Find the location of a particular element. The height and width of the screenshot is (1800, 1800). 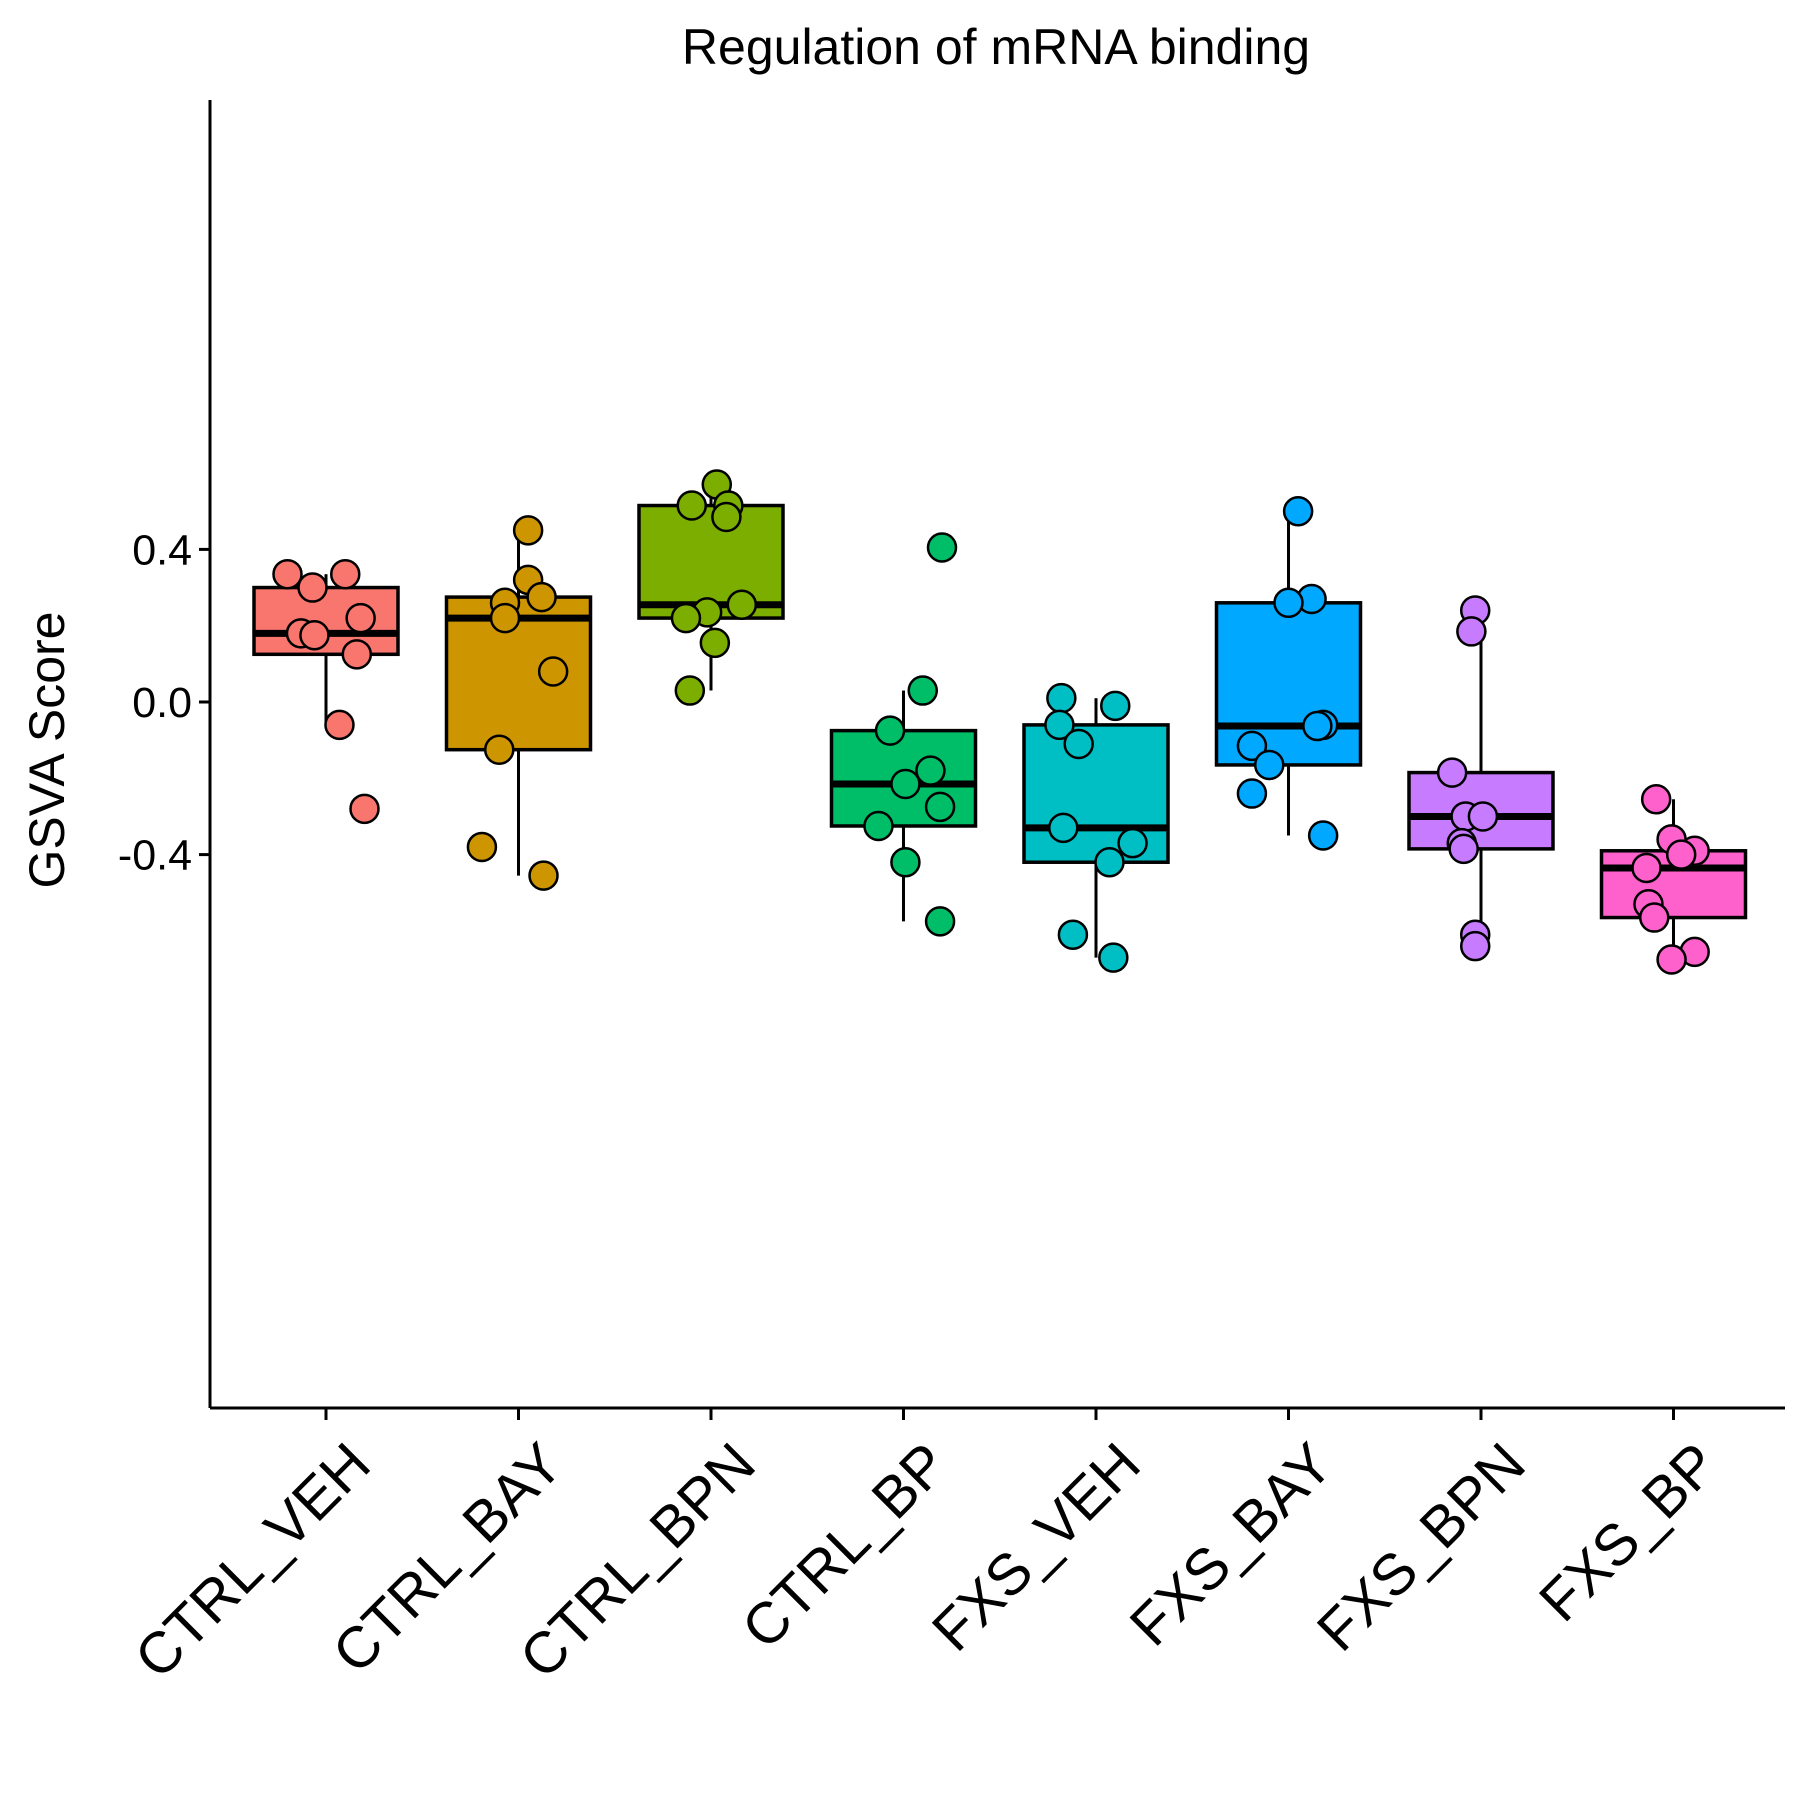

x-tick-label: FXS_BPN is located at coordinates (1421, 1547).